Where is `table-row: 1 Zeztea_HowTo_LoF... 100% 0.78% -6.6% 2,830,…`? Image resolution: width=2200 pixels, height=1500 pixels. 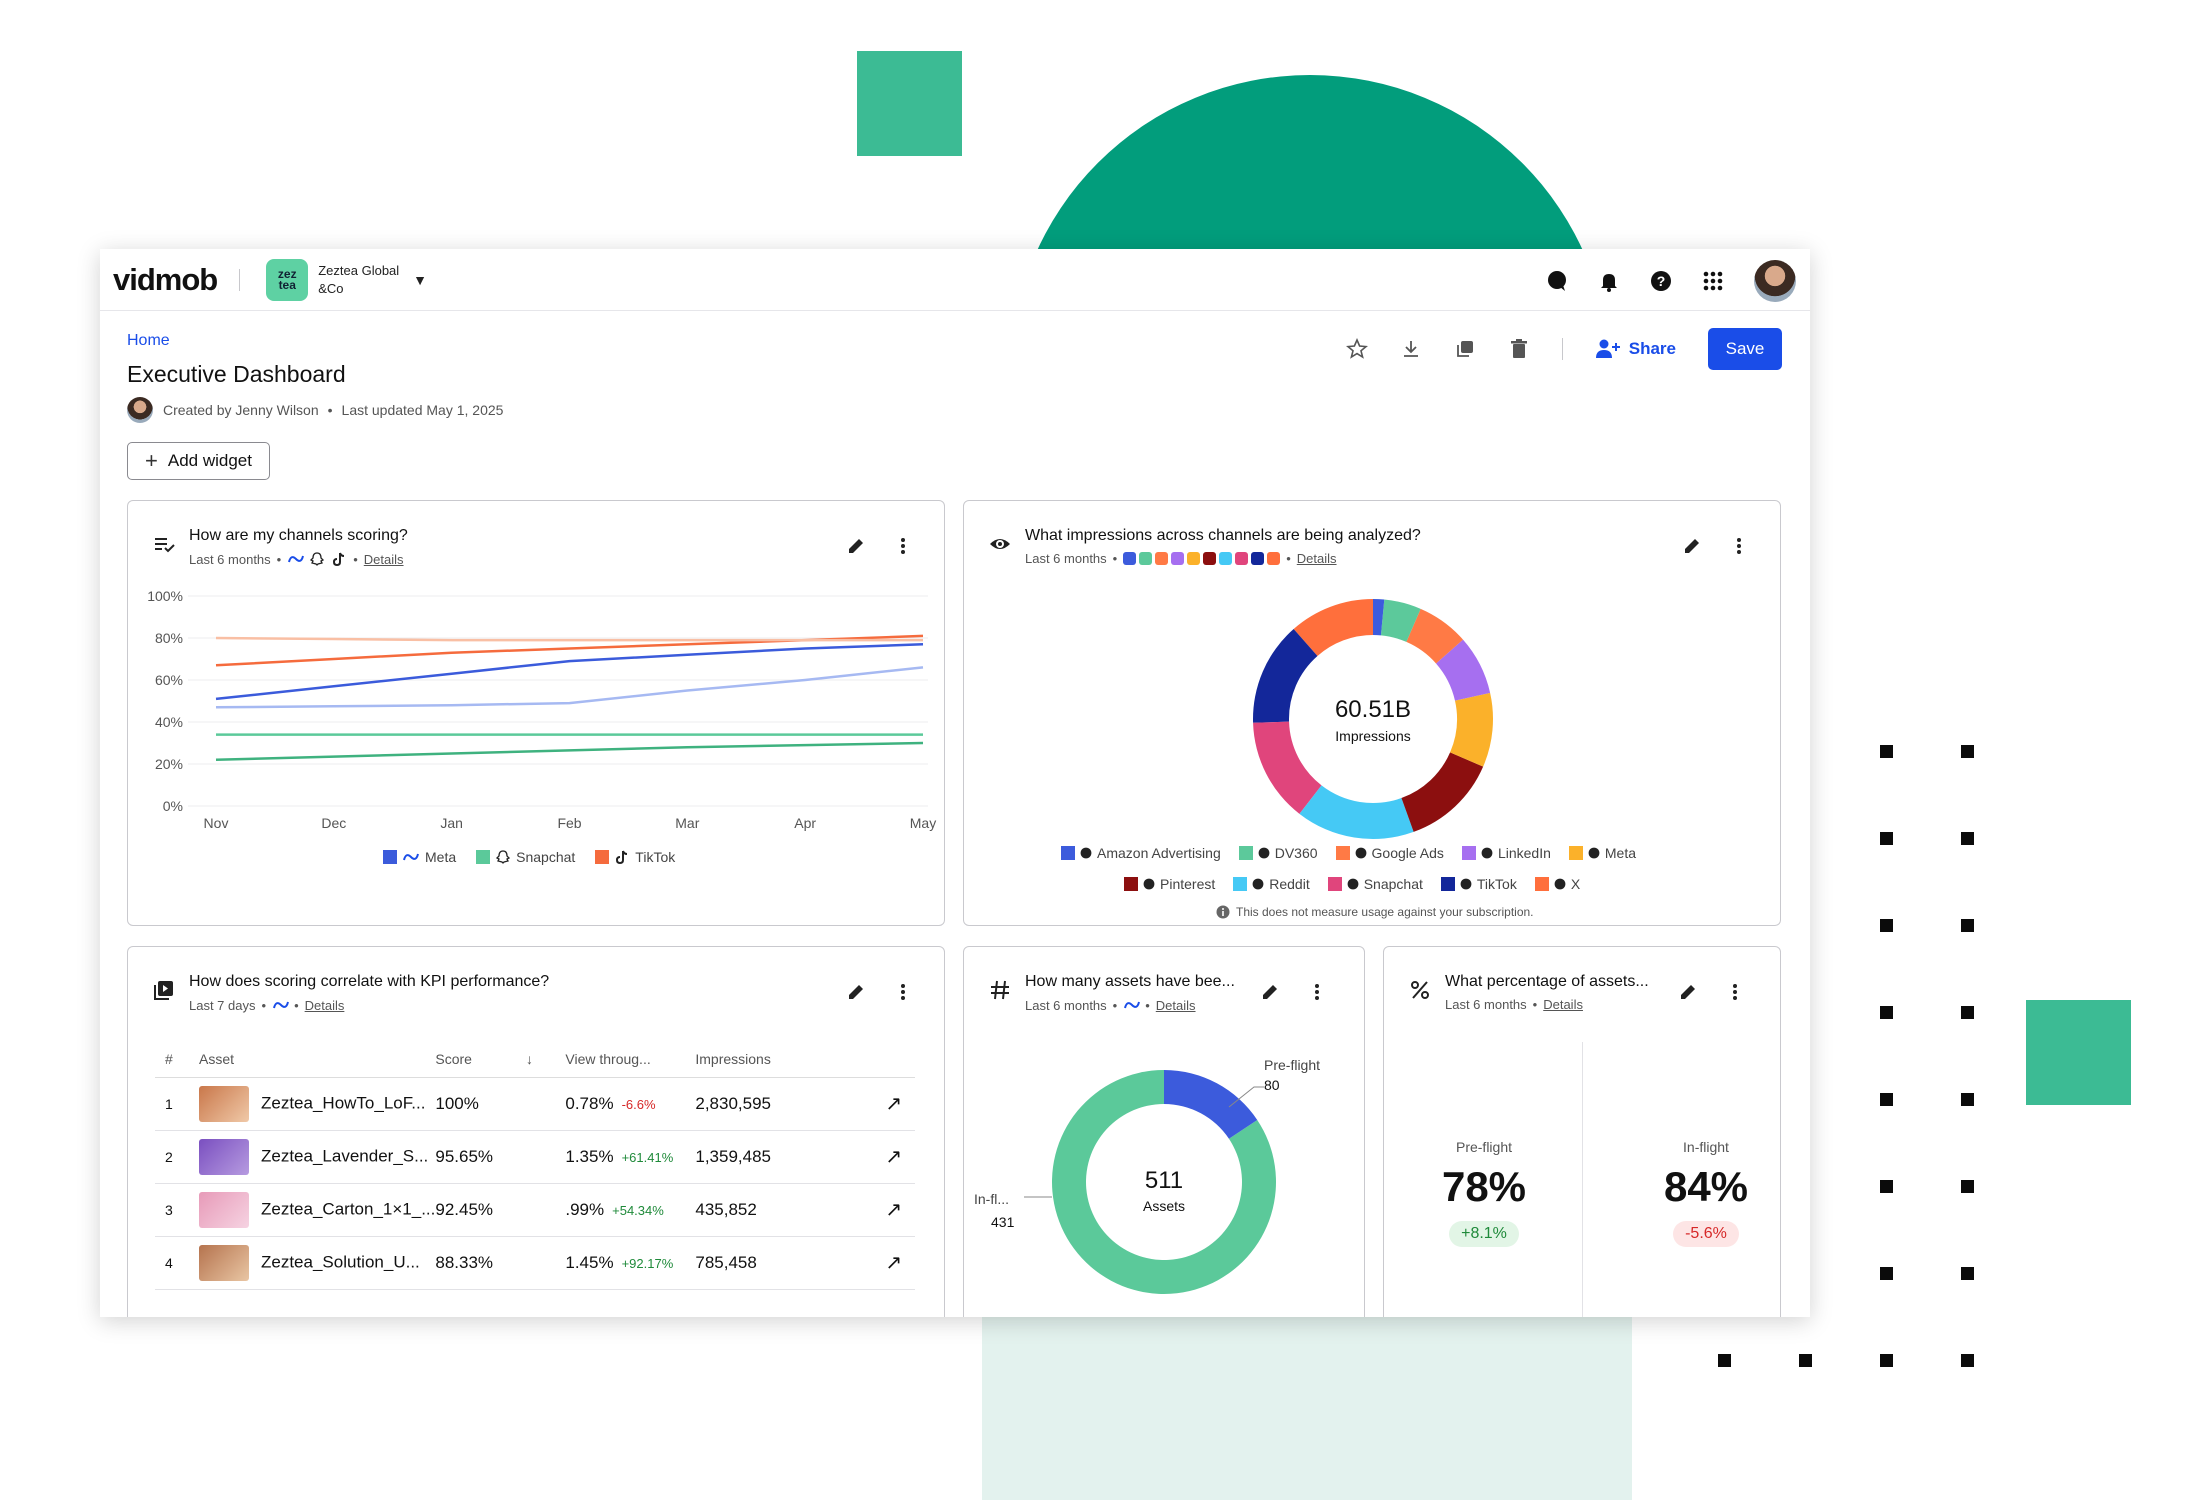
table-row: 1 Zeztea_HowTo_LoF... 100% 0.78% -6.6% 2,830,… is located at coordinates (535, 1104).